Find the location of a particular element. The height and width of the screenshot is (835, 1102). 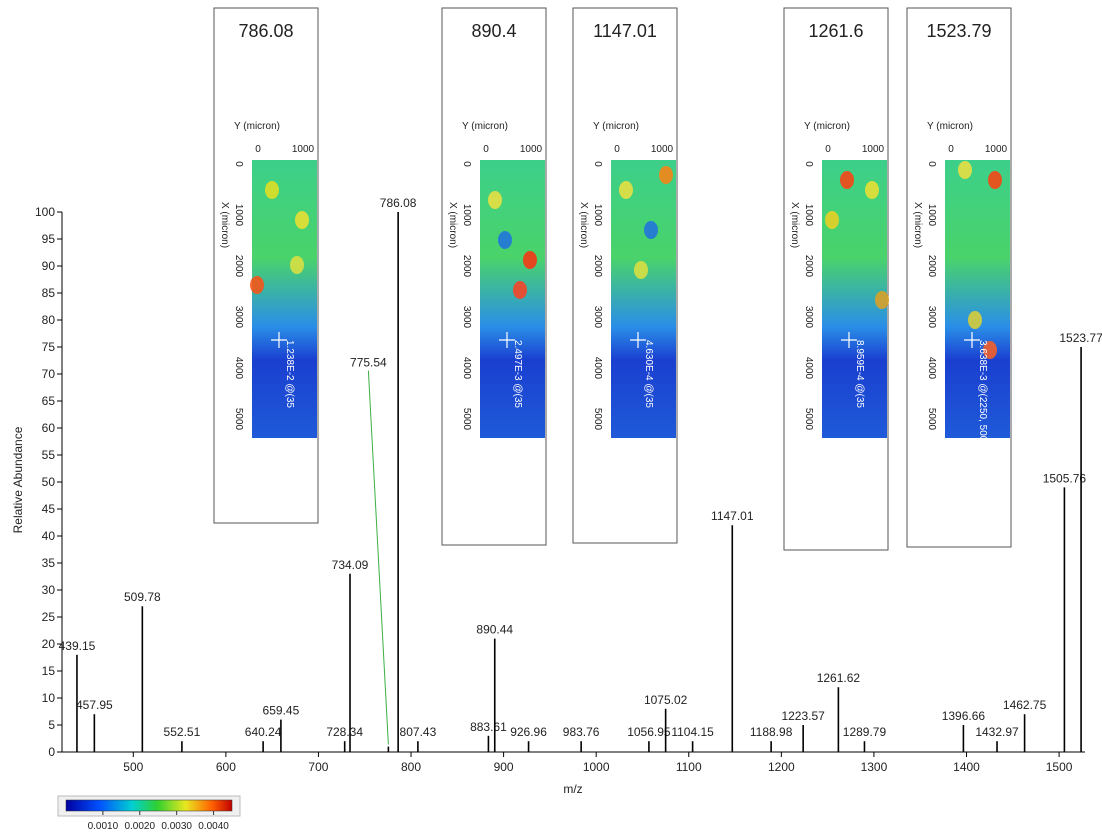

panel-title: 786.08 is located at coordinates (265, 31).